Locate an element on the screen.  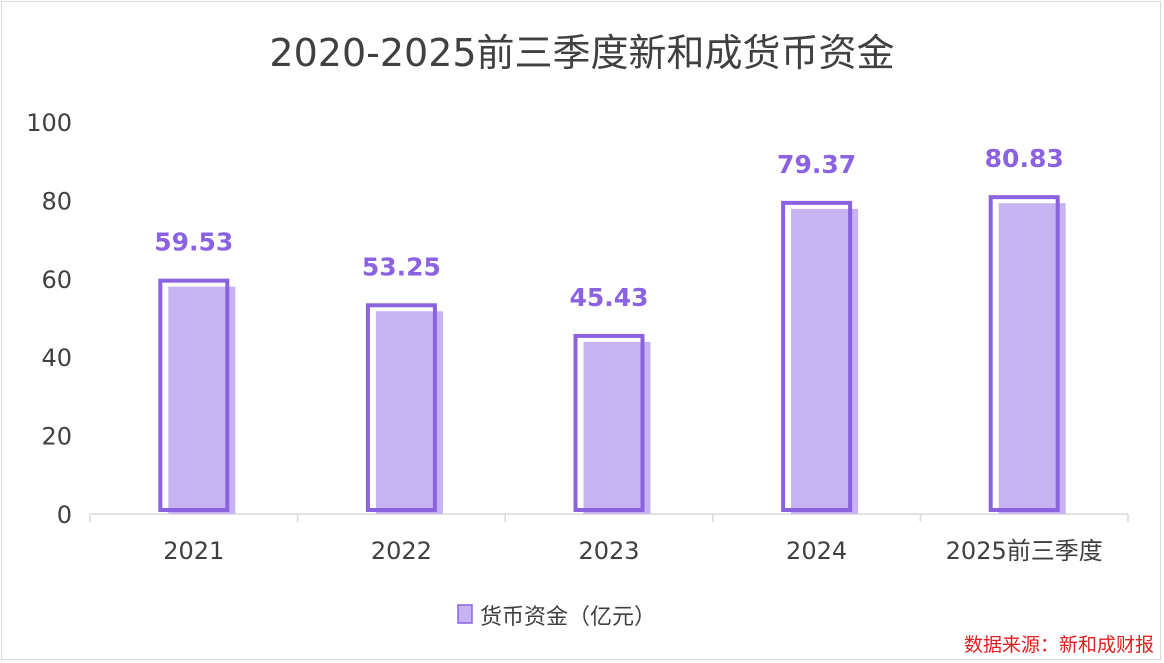
data-label: 53.25 is located at coordinates (401, 266).